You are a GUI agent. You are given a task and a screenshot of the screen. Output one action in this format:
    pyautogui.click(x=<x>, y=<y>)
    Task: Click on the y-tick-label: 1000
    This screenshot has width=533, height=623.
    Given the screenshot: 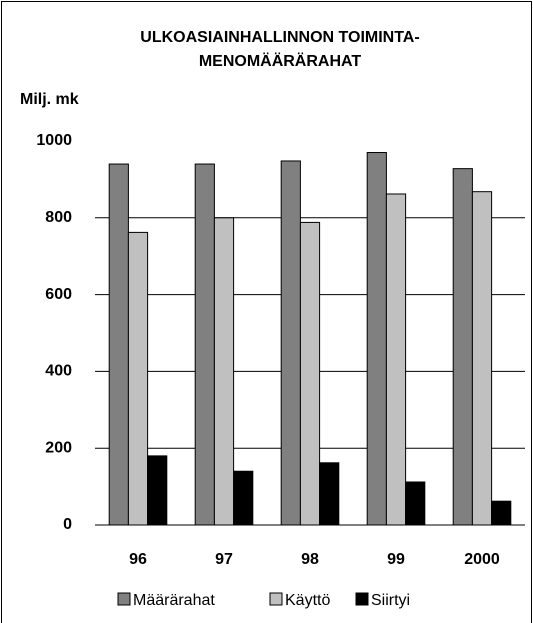 What is the action you would take?
    pyautogui.click(x=54, y=140)
    